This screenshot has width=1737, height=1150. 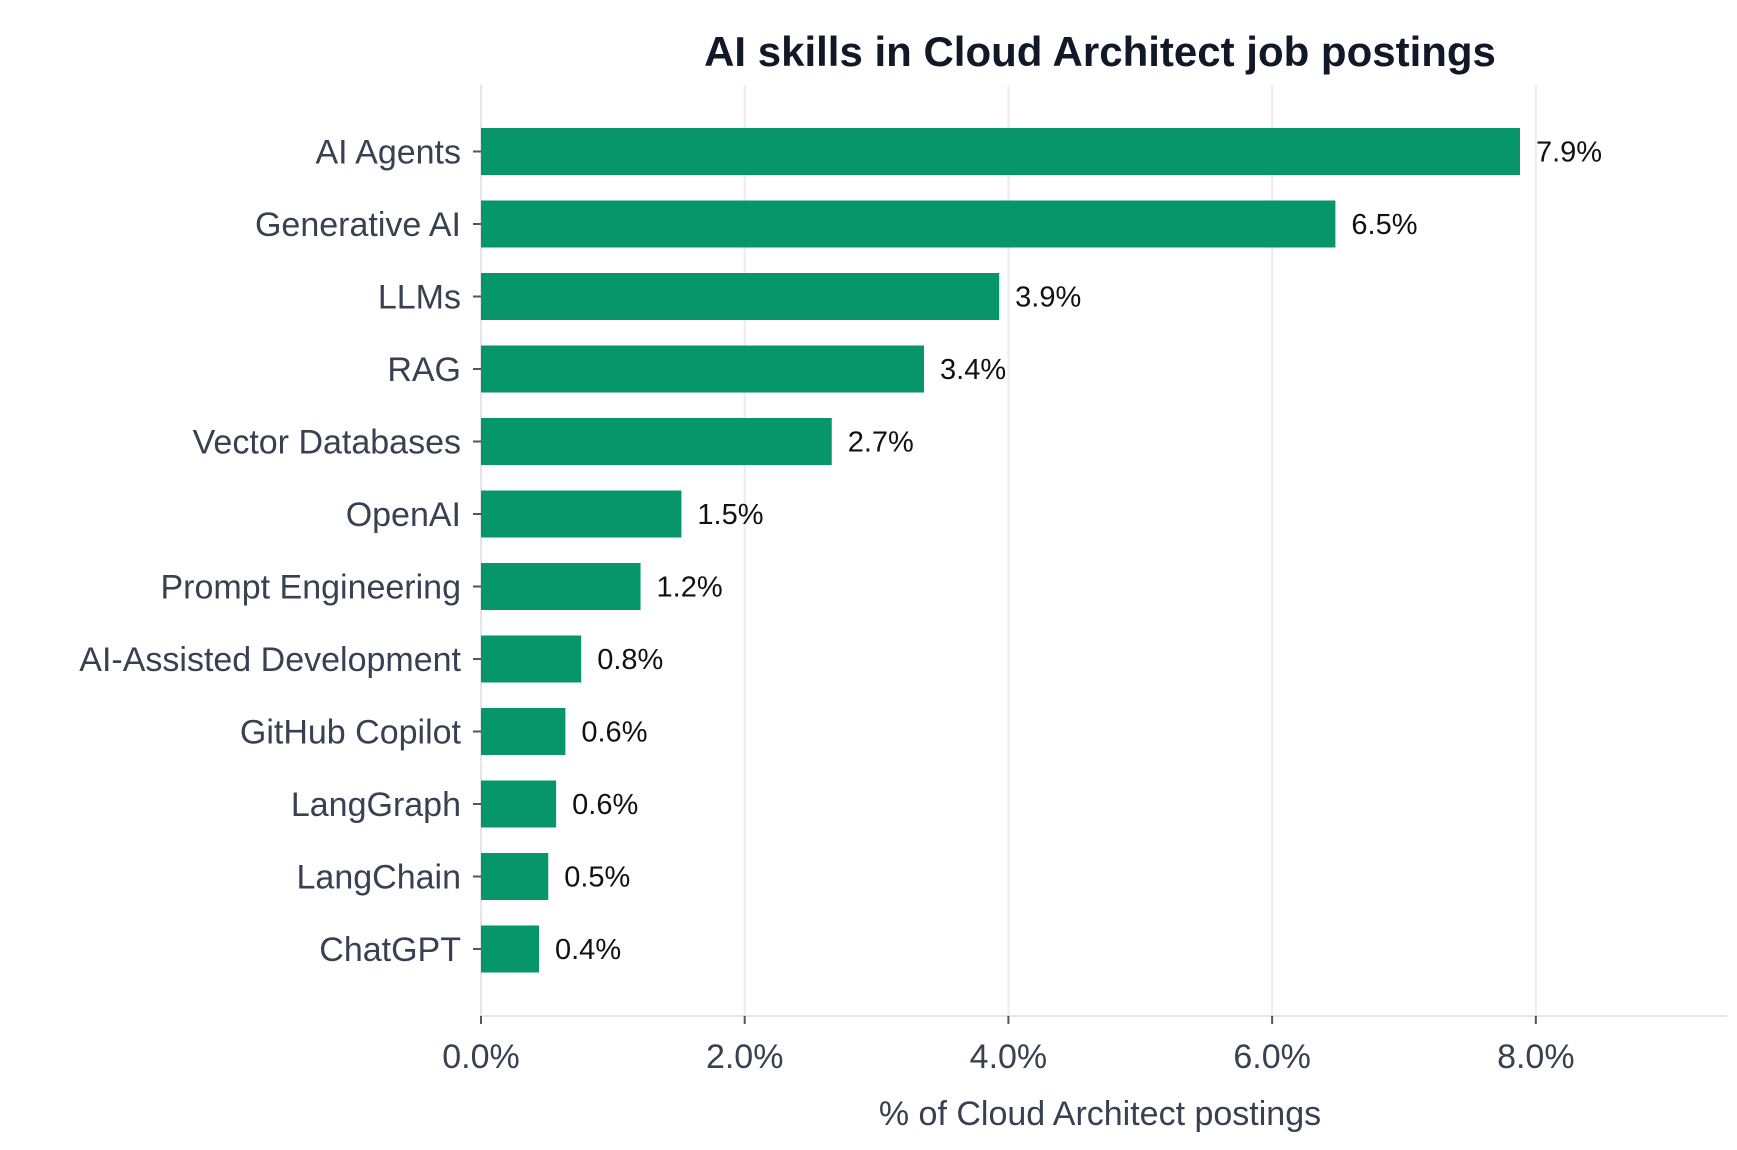 What do you see at coordinates (510, 949) in the screenshot?
I see `bar-chatgpt` at bounding box center [510, 949].